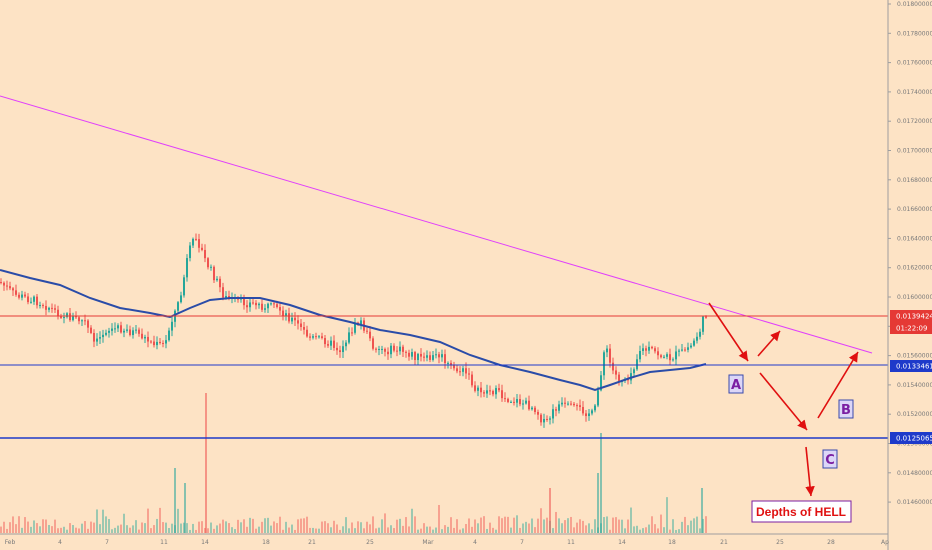 The image size is (932, 550). Describe the element at coordinates (911, 377) in the screenshot. I see `price-tags: 0.01394246 01:22:09 0.01334616 0.01250653` at that location.